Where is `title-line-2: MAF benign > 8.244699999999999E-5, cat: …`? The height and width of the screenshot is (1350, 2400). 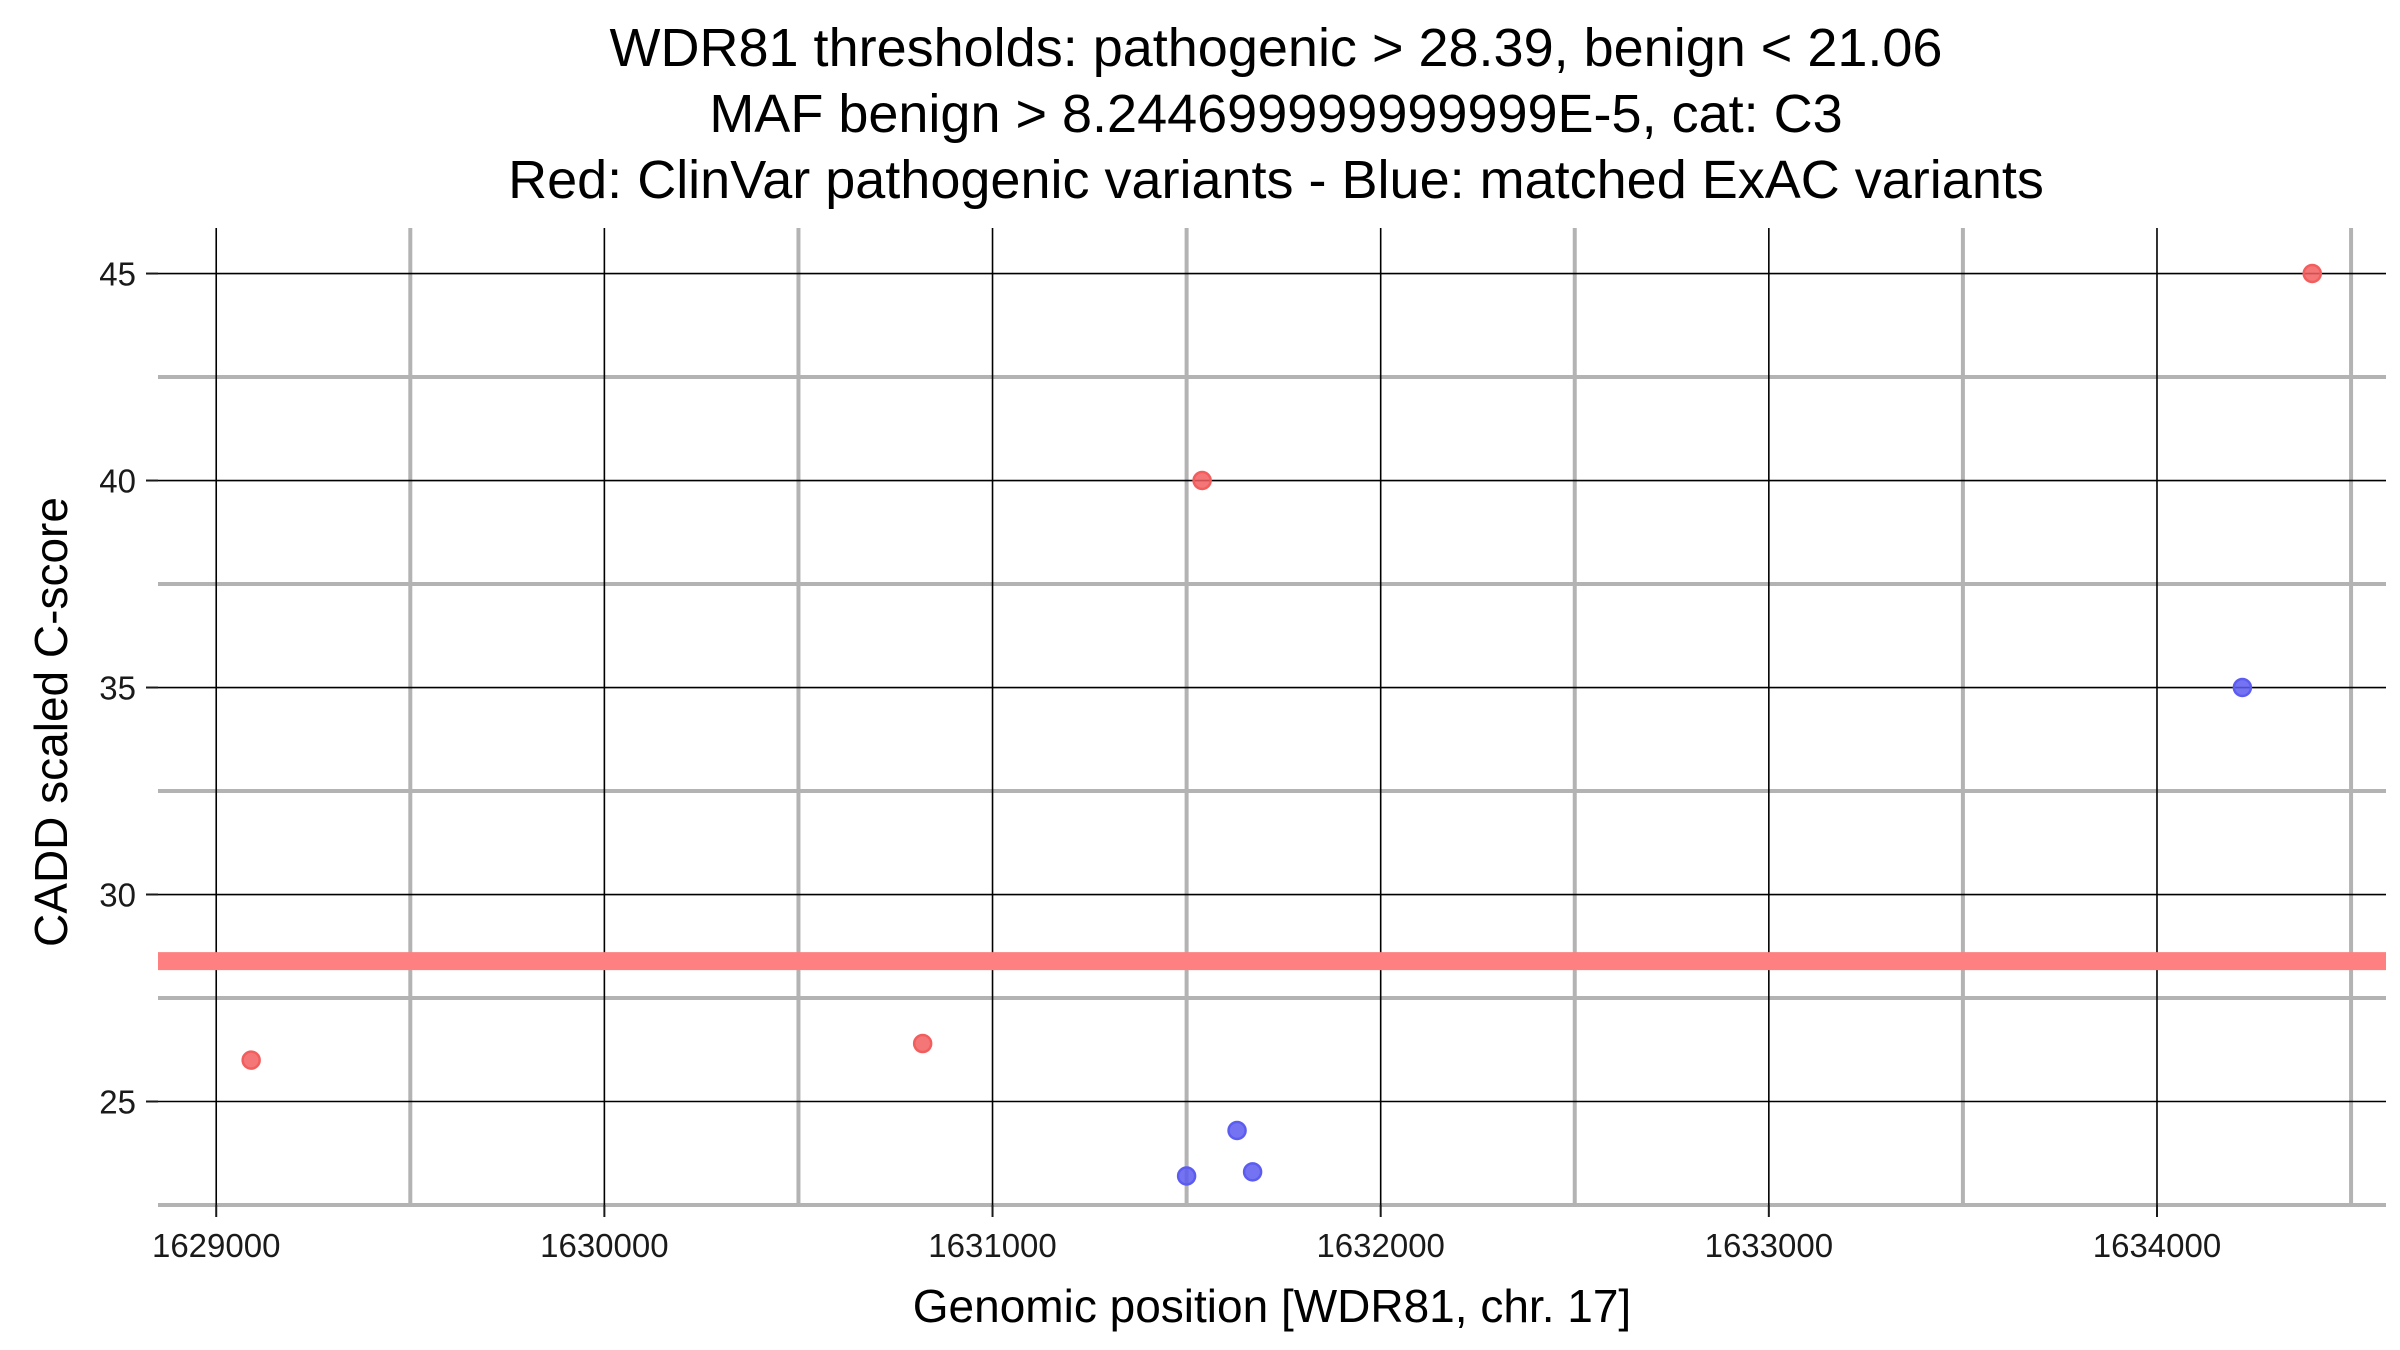 title-line-2: MAF benign > 8.244699999999999E-5, cat: … is located at coordinates (1275, 114).